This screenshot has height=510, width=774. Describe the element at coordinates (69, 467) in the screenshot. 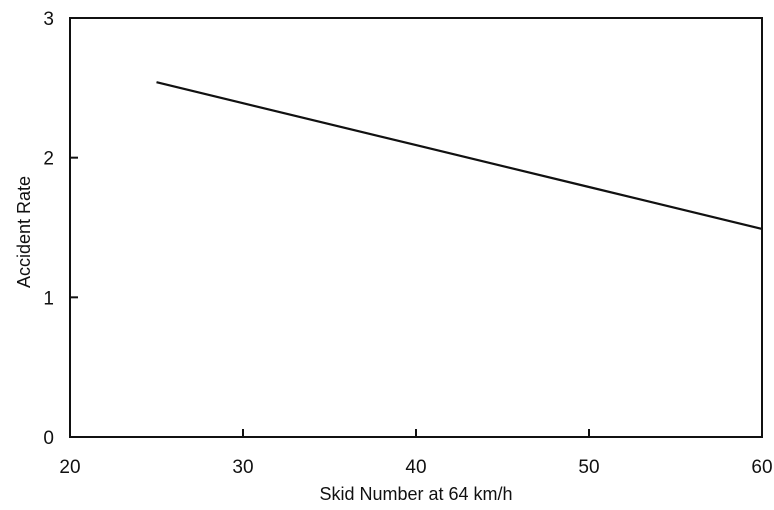

I see `x-tick-label: 20` at that location.